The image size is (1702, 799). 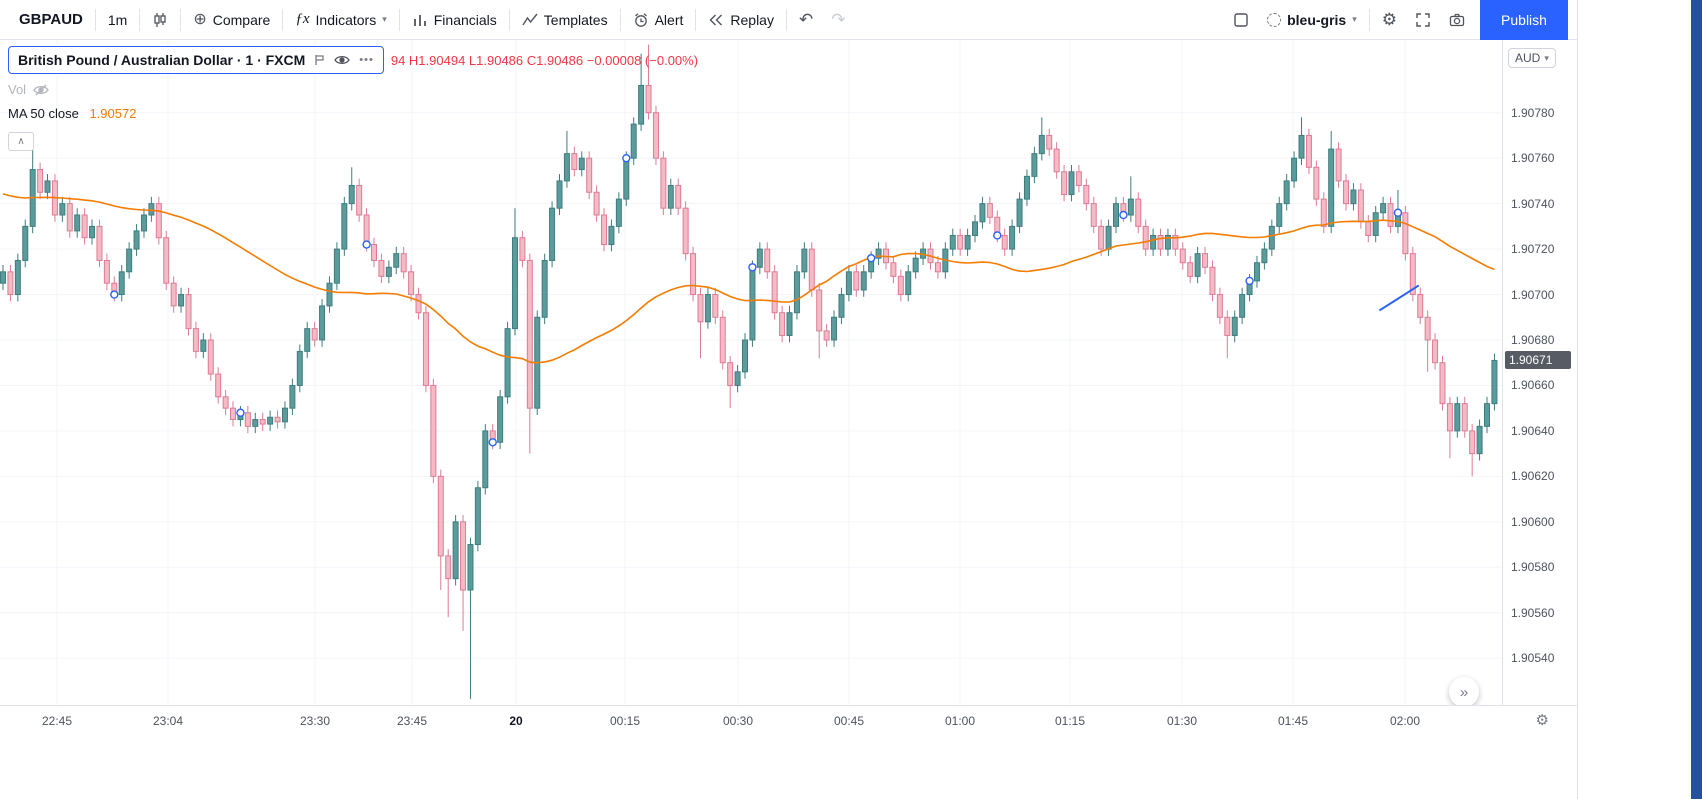 What do you see at coordinates (838, 20) in the screenshot?
I see `redo-button: ↷` at bounding box center [838, 20].